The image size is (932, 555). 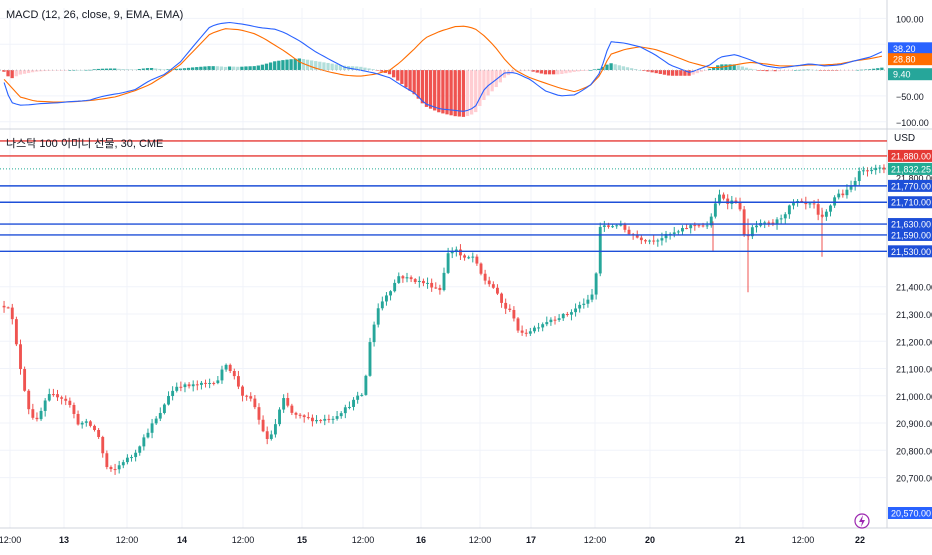 I want to click on level-badge-label: 21,770.00, so click(x=911, y=186).